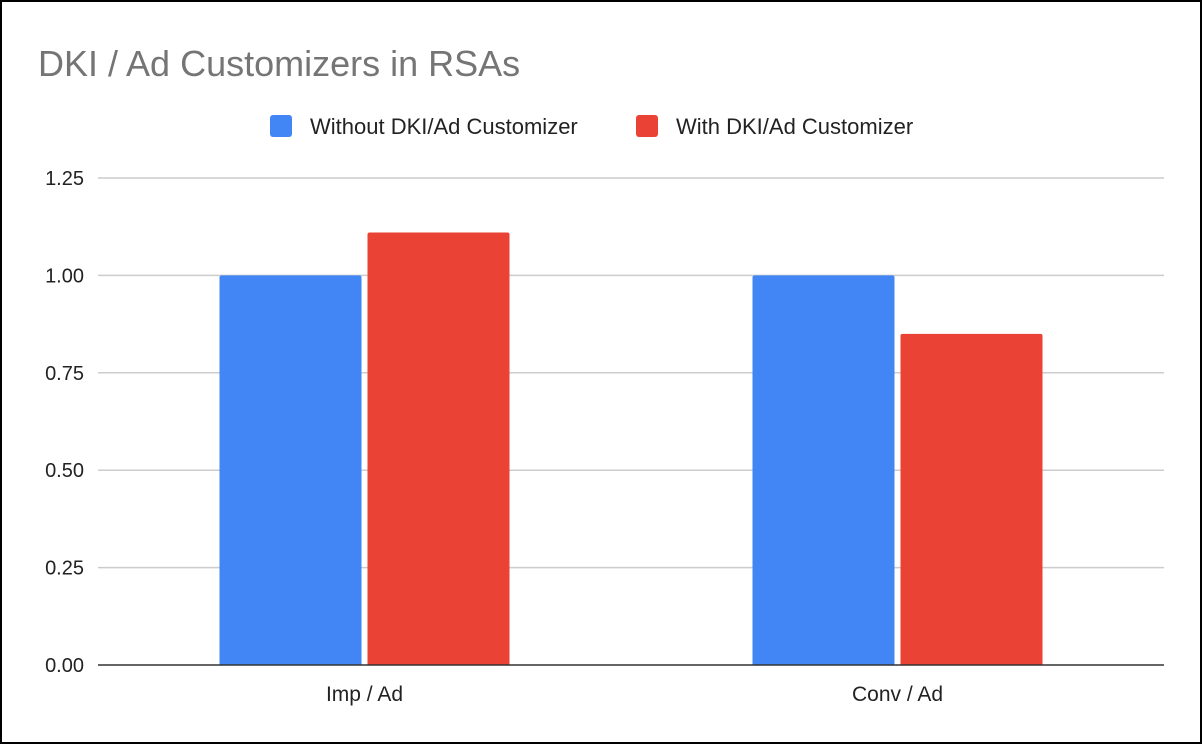 Image resolution: width=1202 pixels, height=747 pixels. I want to click on y-tick-label: 1.00, so click(64, 276).